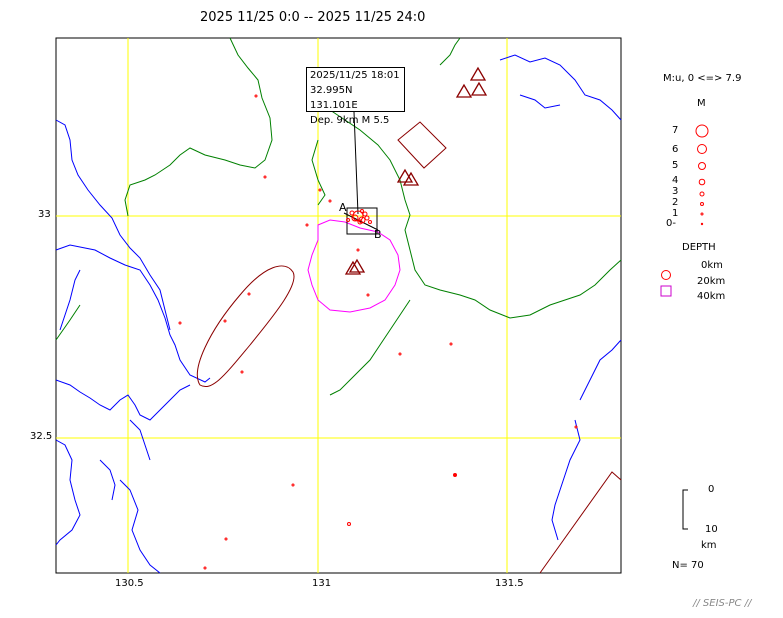  I want to click on scale-unit-label: km, so click(709, 545).